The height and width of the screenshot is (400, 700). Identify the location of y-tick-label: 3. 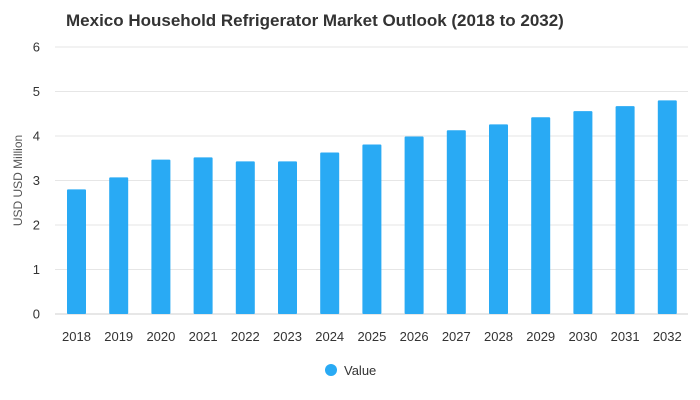
(36, 180).